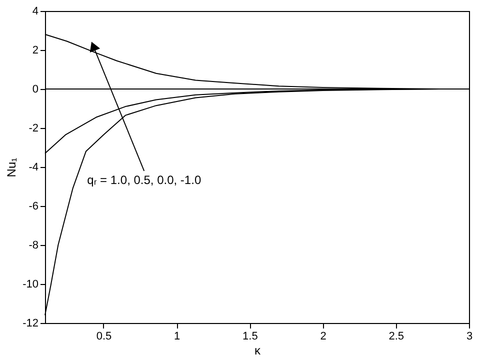  I want to click on y-tick-label: -12, so click(30, 324).